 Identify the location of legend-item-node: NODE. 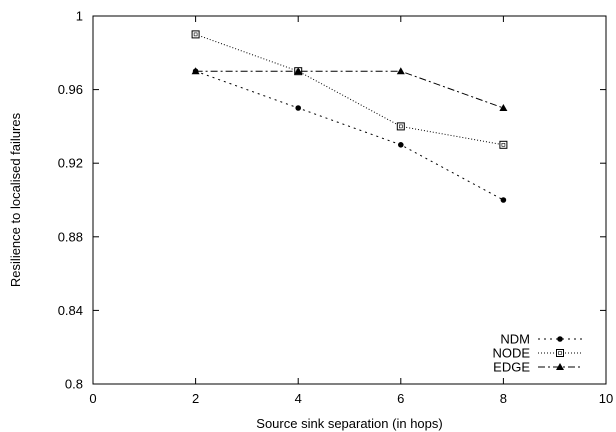
(537, 353).